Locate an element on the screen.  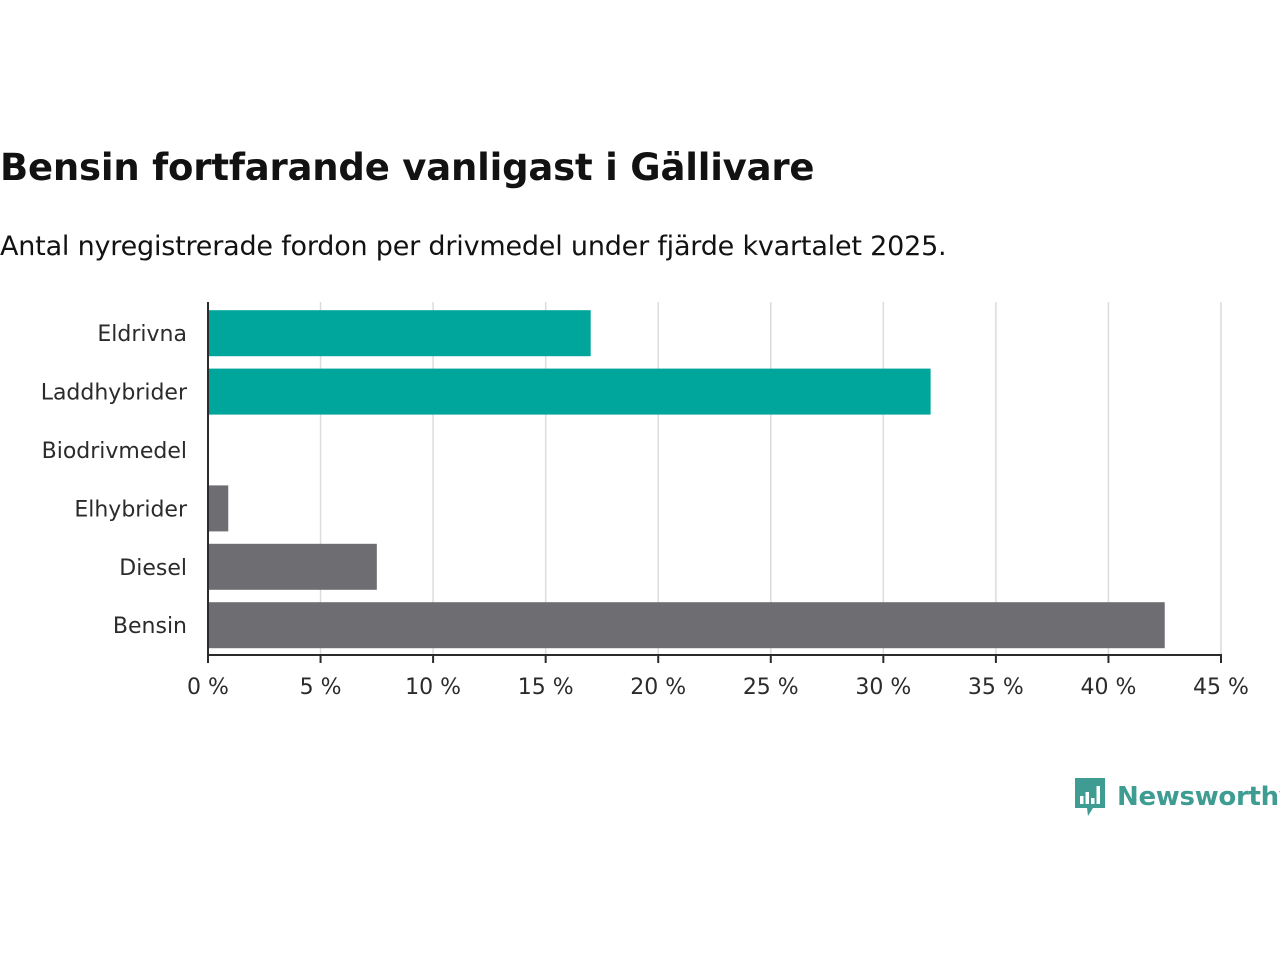
category-label: Eldrivna is located at coordinates (142, 334).